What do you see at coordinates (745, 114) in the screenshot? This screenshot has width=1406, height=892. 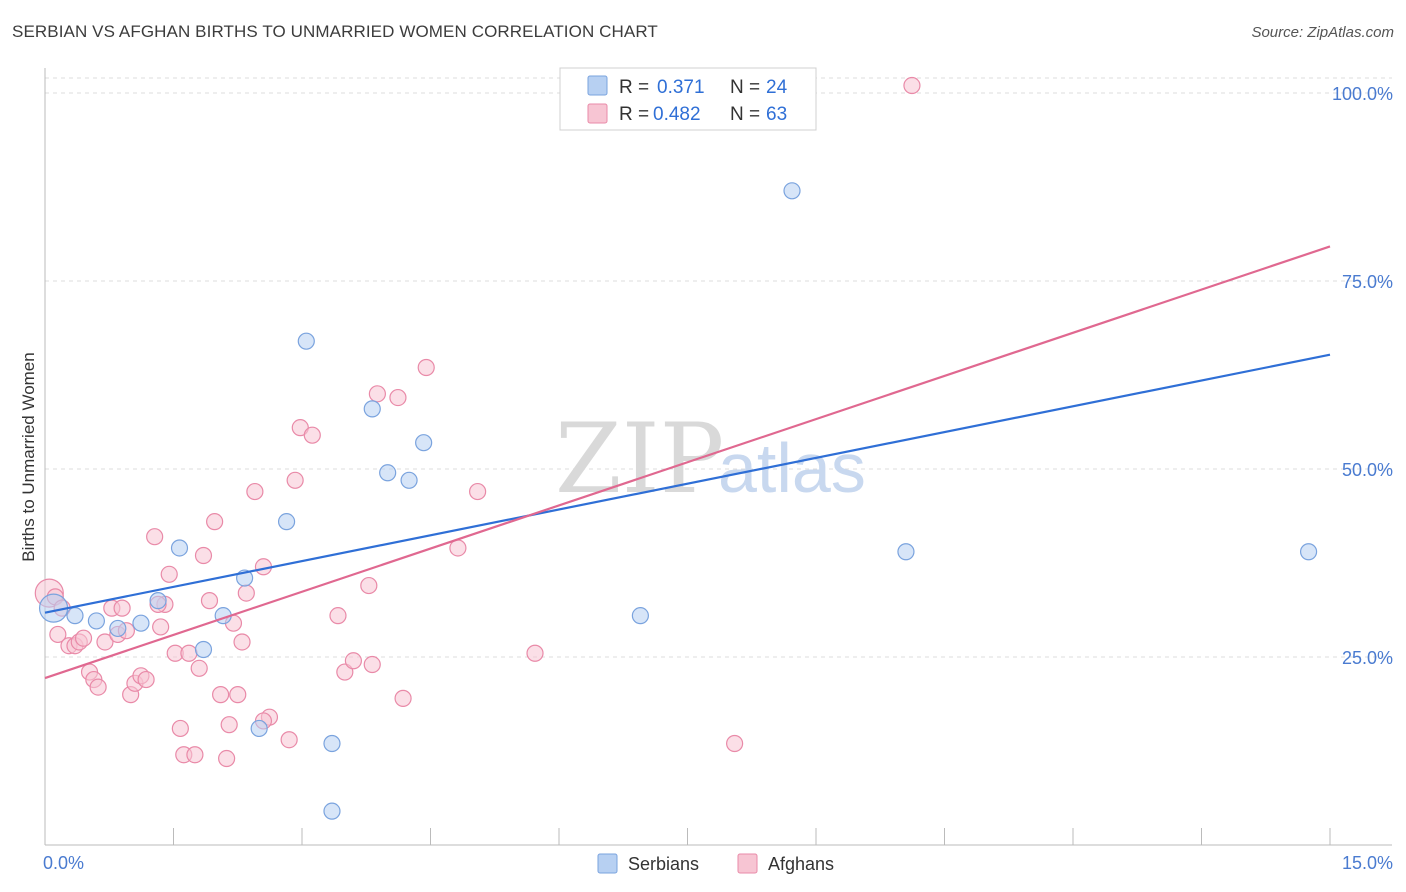 I see `legend-n-label-afghans: N =` at bounding box center [745, 114].